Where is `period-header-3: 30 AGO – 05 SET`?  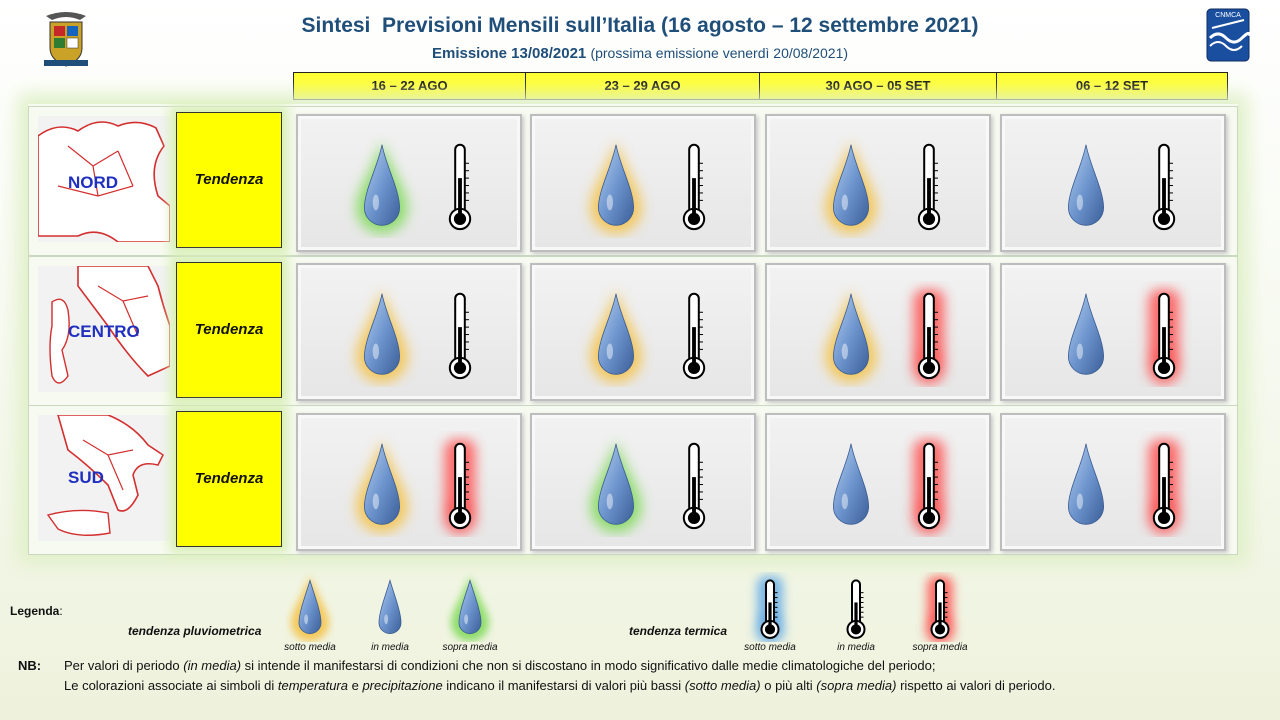 period-header-3: 30 AGO – 05 SET is located at coordinates (878, 86).